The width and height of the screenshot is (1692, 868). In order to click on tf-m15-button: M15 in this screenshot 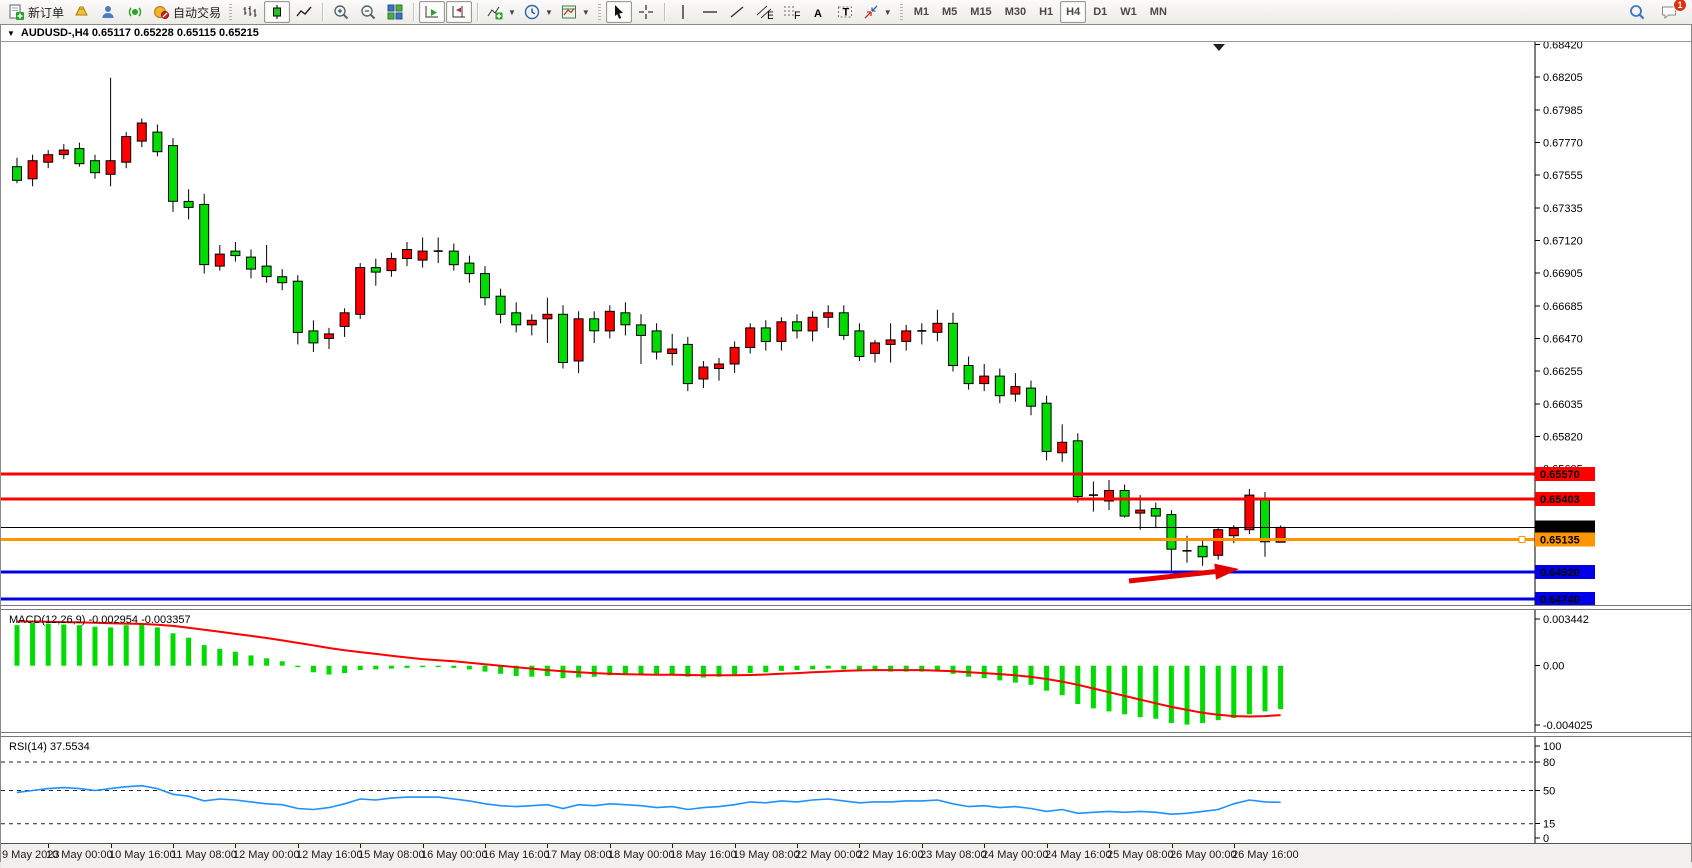, I will do `click(980, 12)`.